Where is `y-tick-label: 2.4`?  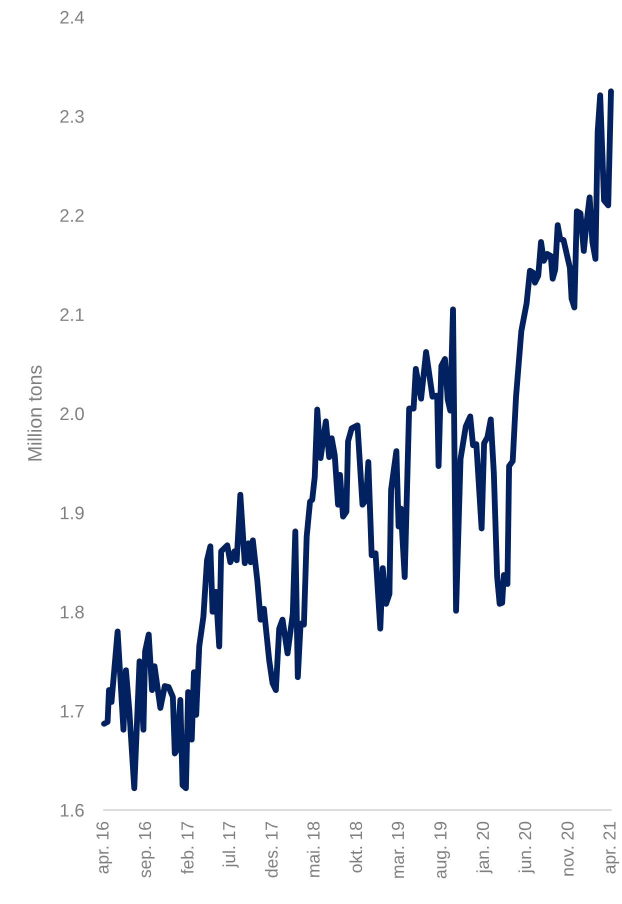 y-tick-label: 2.4 is located at coordinates (72, 17).